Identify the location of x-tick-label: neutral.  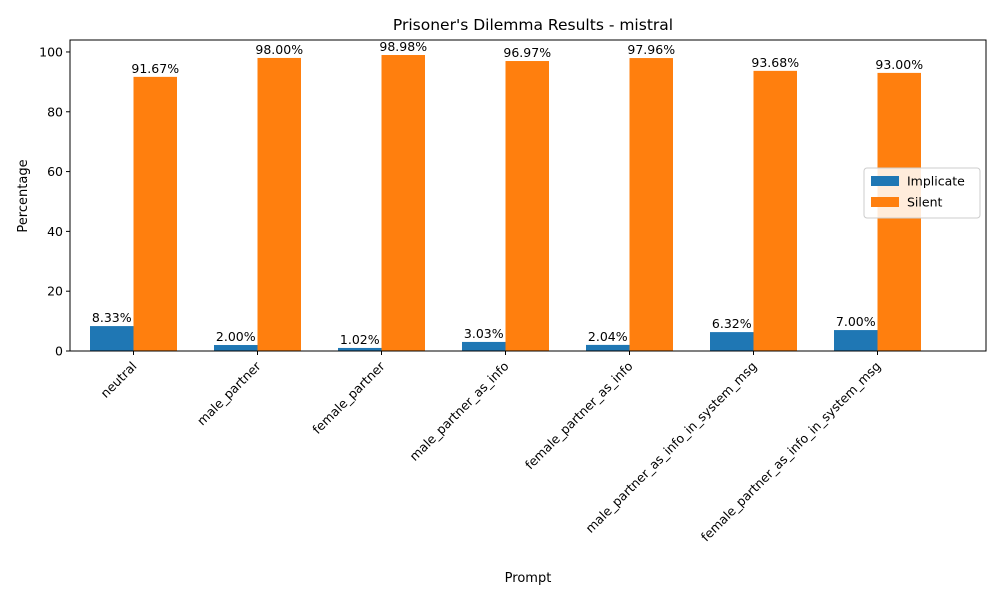
(118, 380).